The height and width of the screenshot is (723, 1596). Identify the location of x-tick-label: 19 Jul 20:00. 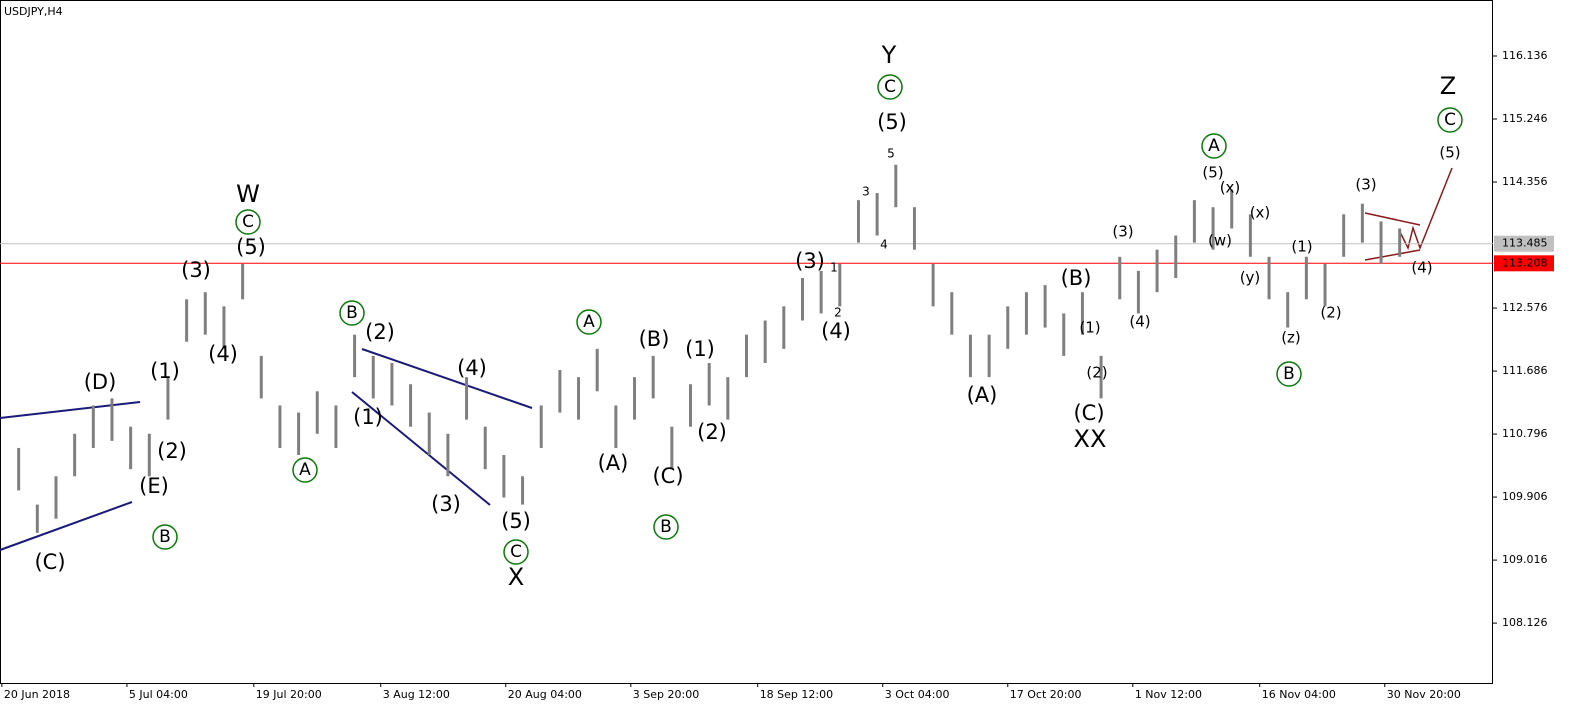
(289, 694).